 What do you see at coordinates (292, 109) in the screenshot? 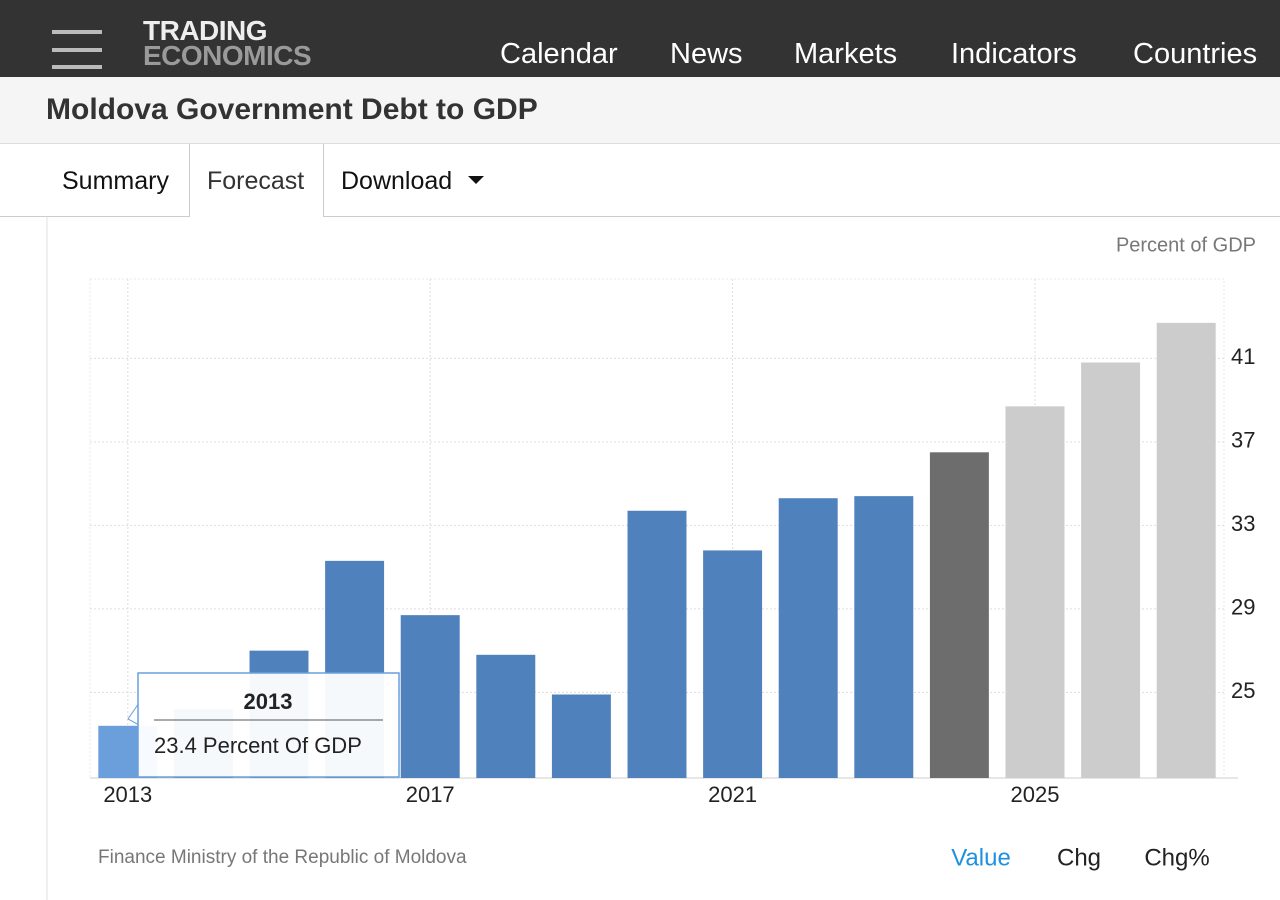
I see `page-title: Moldova Government Debt to GDP` at bounding box center [292, 109].